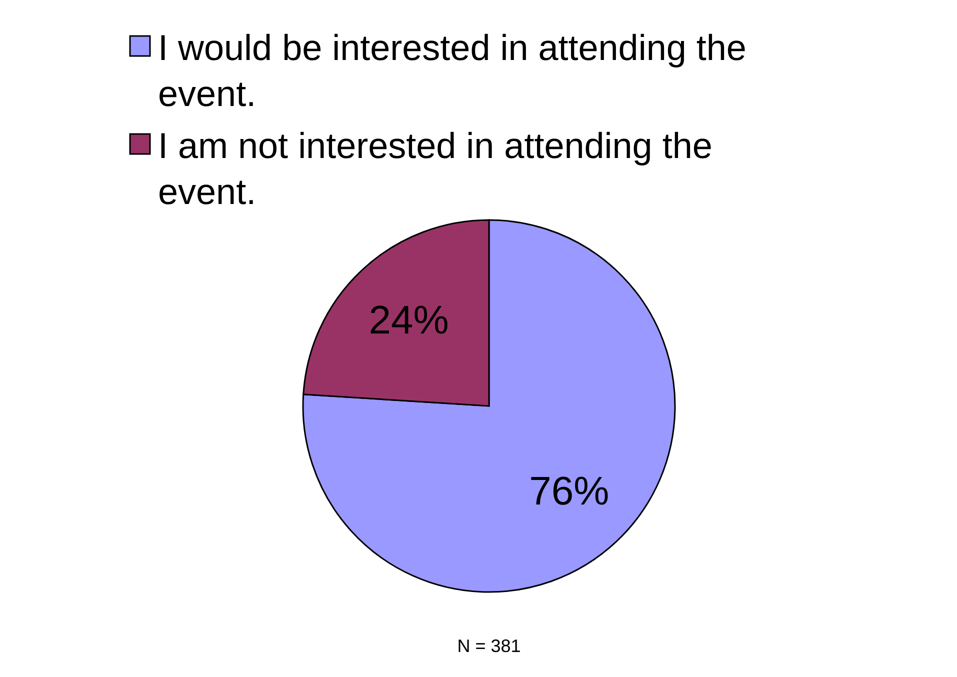  What do you see at coordinates (452, 70) in the screenshot?
I see `legend-label: I would be interested in attending the event.` at bounding box center [452, 70].